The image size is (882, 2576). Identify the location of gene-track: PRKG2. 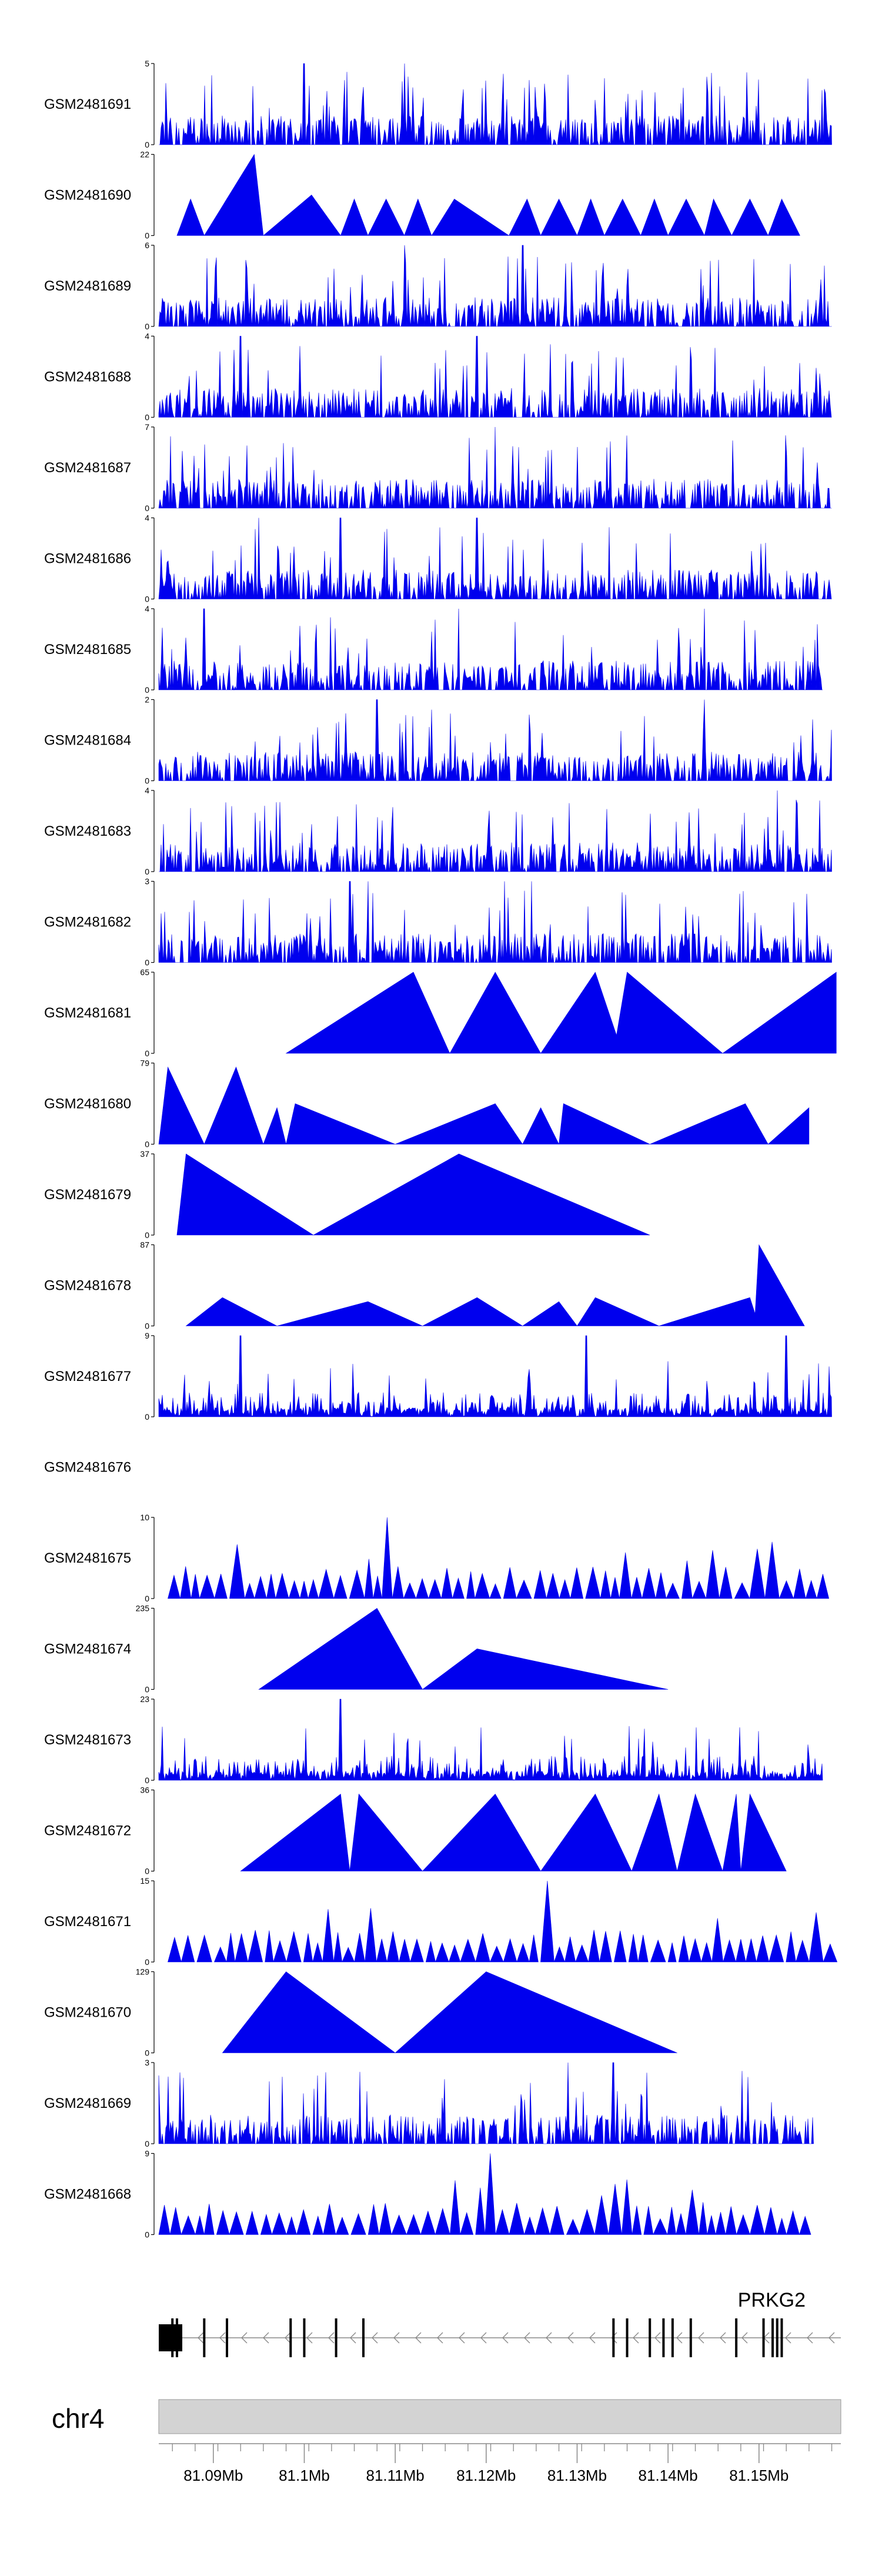
(500, 2323).